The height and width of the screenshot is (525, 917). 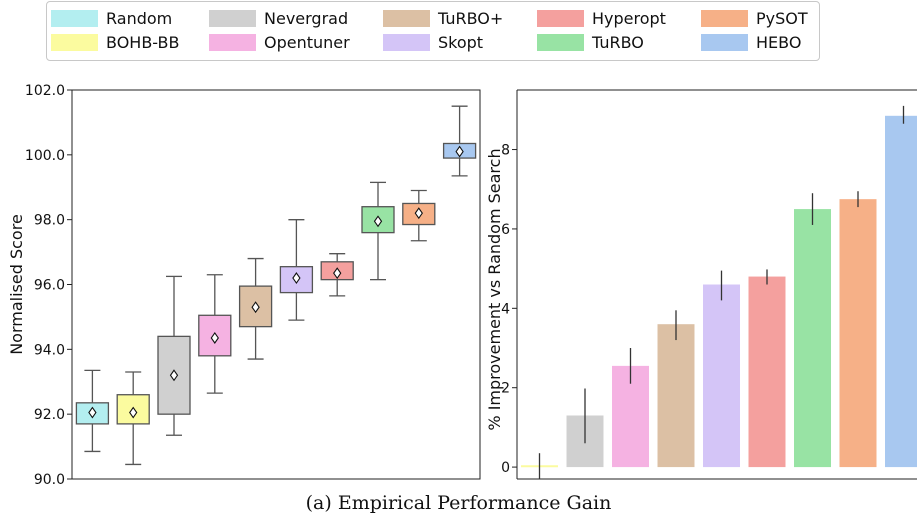 I want to click on y-tick-label: 4, so click(x=505, y=309).